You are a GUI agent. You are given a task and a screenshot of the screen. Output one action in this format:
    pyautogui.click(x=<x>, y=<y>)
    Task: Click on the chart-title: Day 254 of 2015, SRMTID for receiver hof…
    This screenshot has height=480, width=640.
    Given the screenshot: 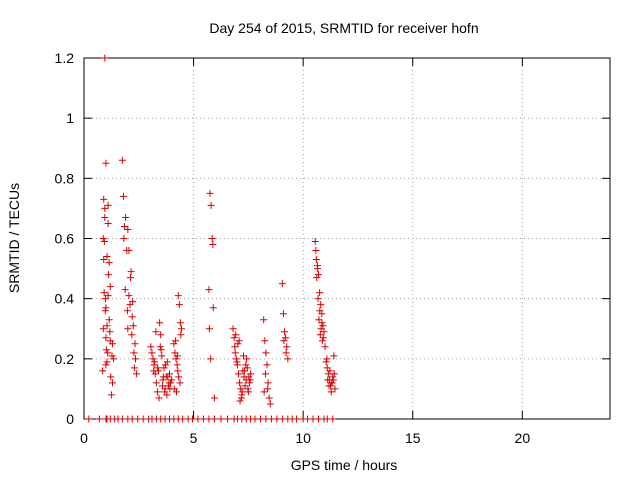 What is the action you would take?
    pyautogui.click(x=343, y=28)
    